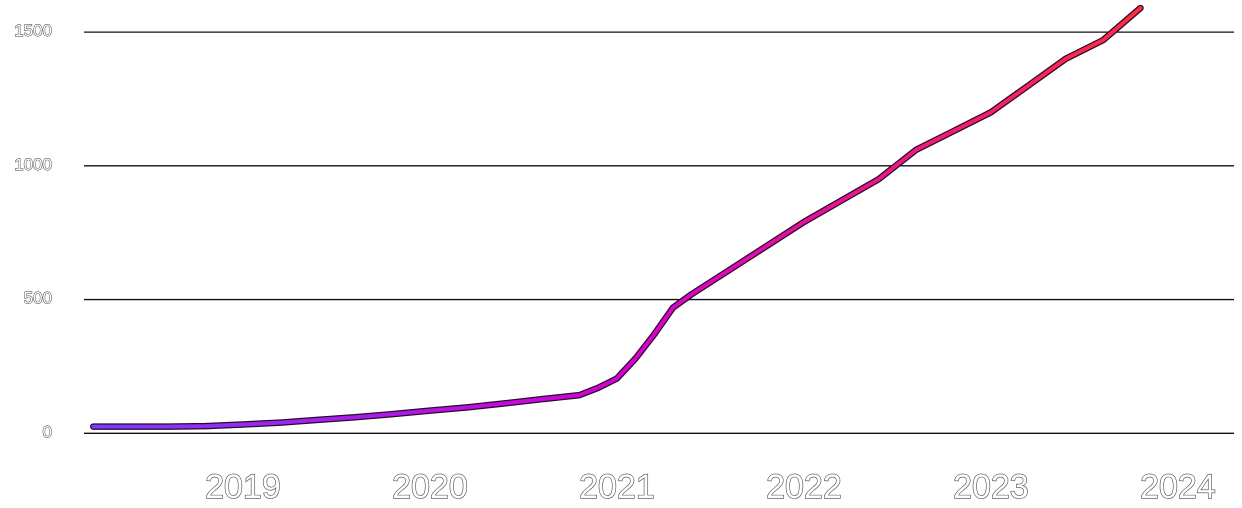  What do you see at coordinates (47, 431) in the screenshot?
I see `y-tick-label-0: 0` at bounding box center [47, 431].